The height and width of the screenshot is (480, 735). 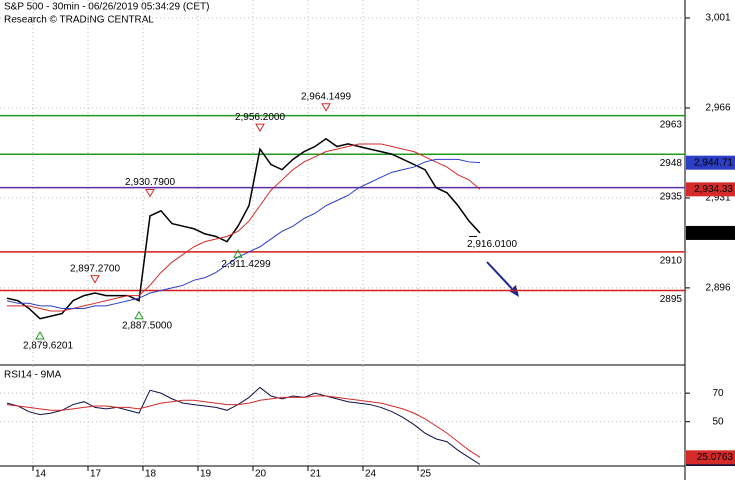 What do you see at coordinates (151, 474) in the screenshot?
I see `x-tick-label: 18` at bounding box center [151, 474].